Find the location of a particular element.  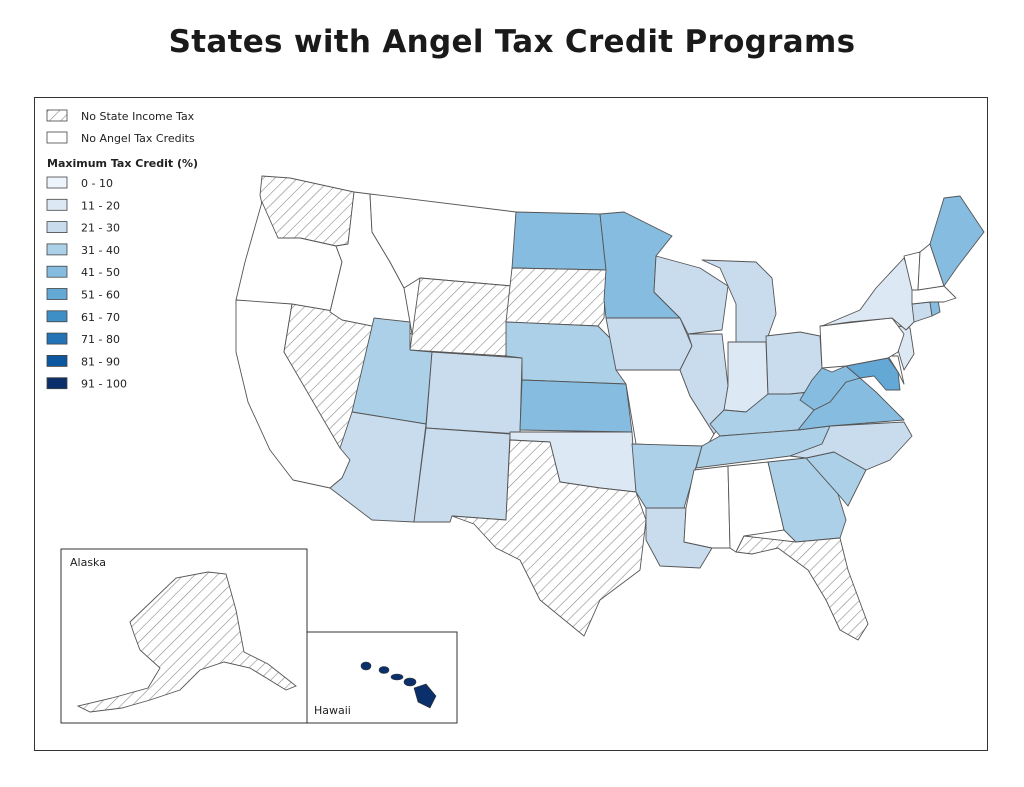

state-illinois is located at coordinates (704, 384).